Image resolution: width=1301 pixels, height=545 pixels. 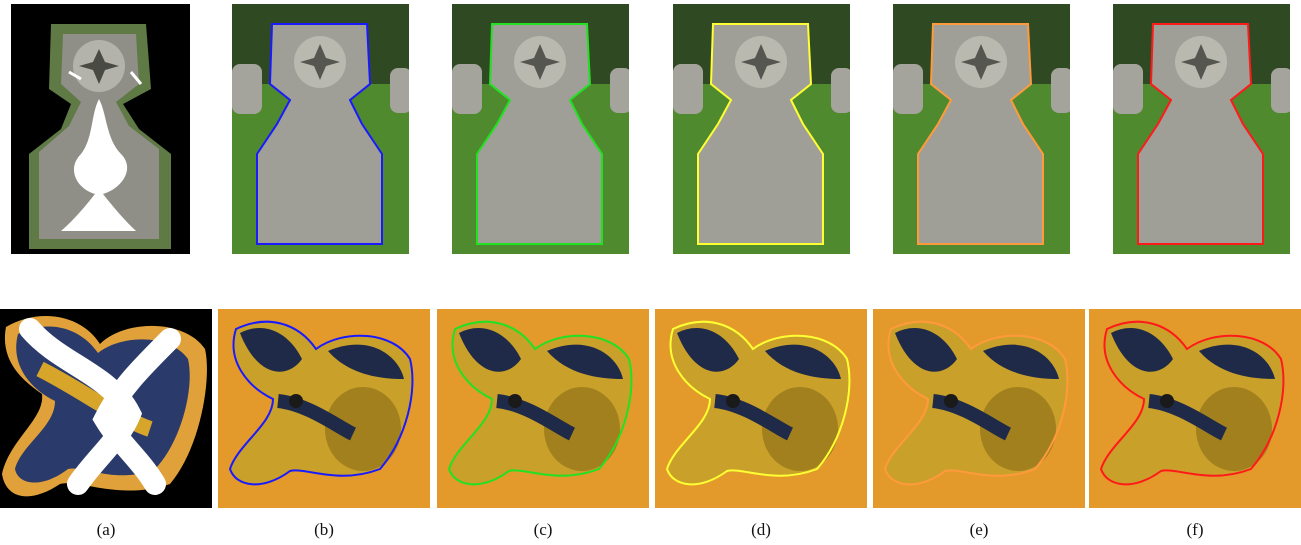 I want to click on grave-red-contour-image, so click(x=1201, y=129).